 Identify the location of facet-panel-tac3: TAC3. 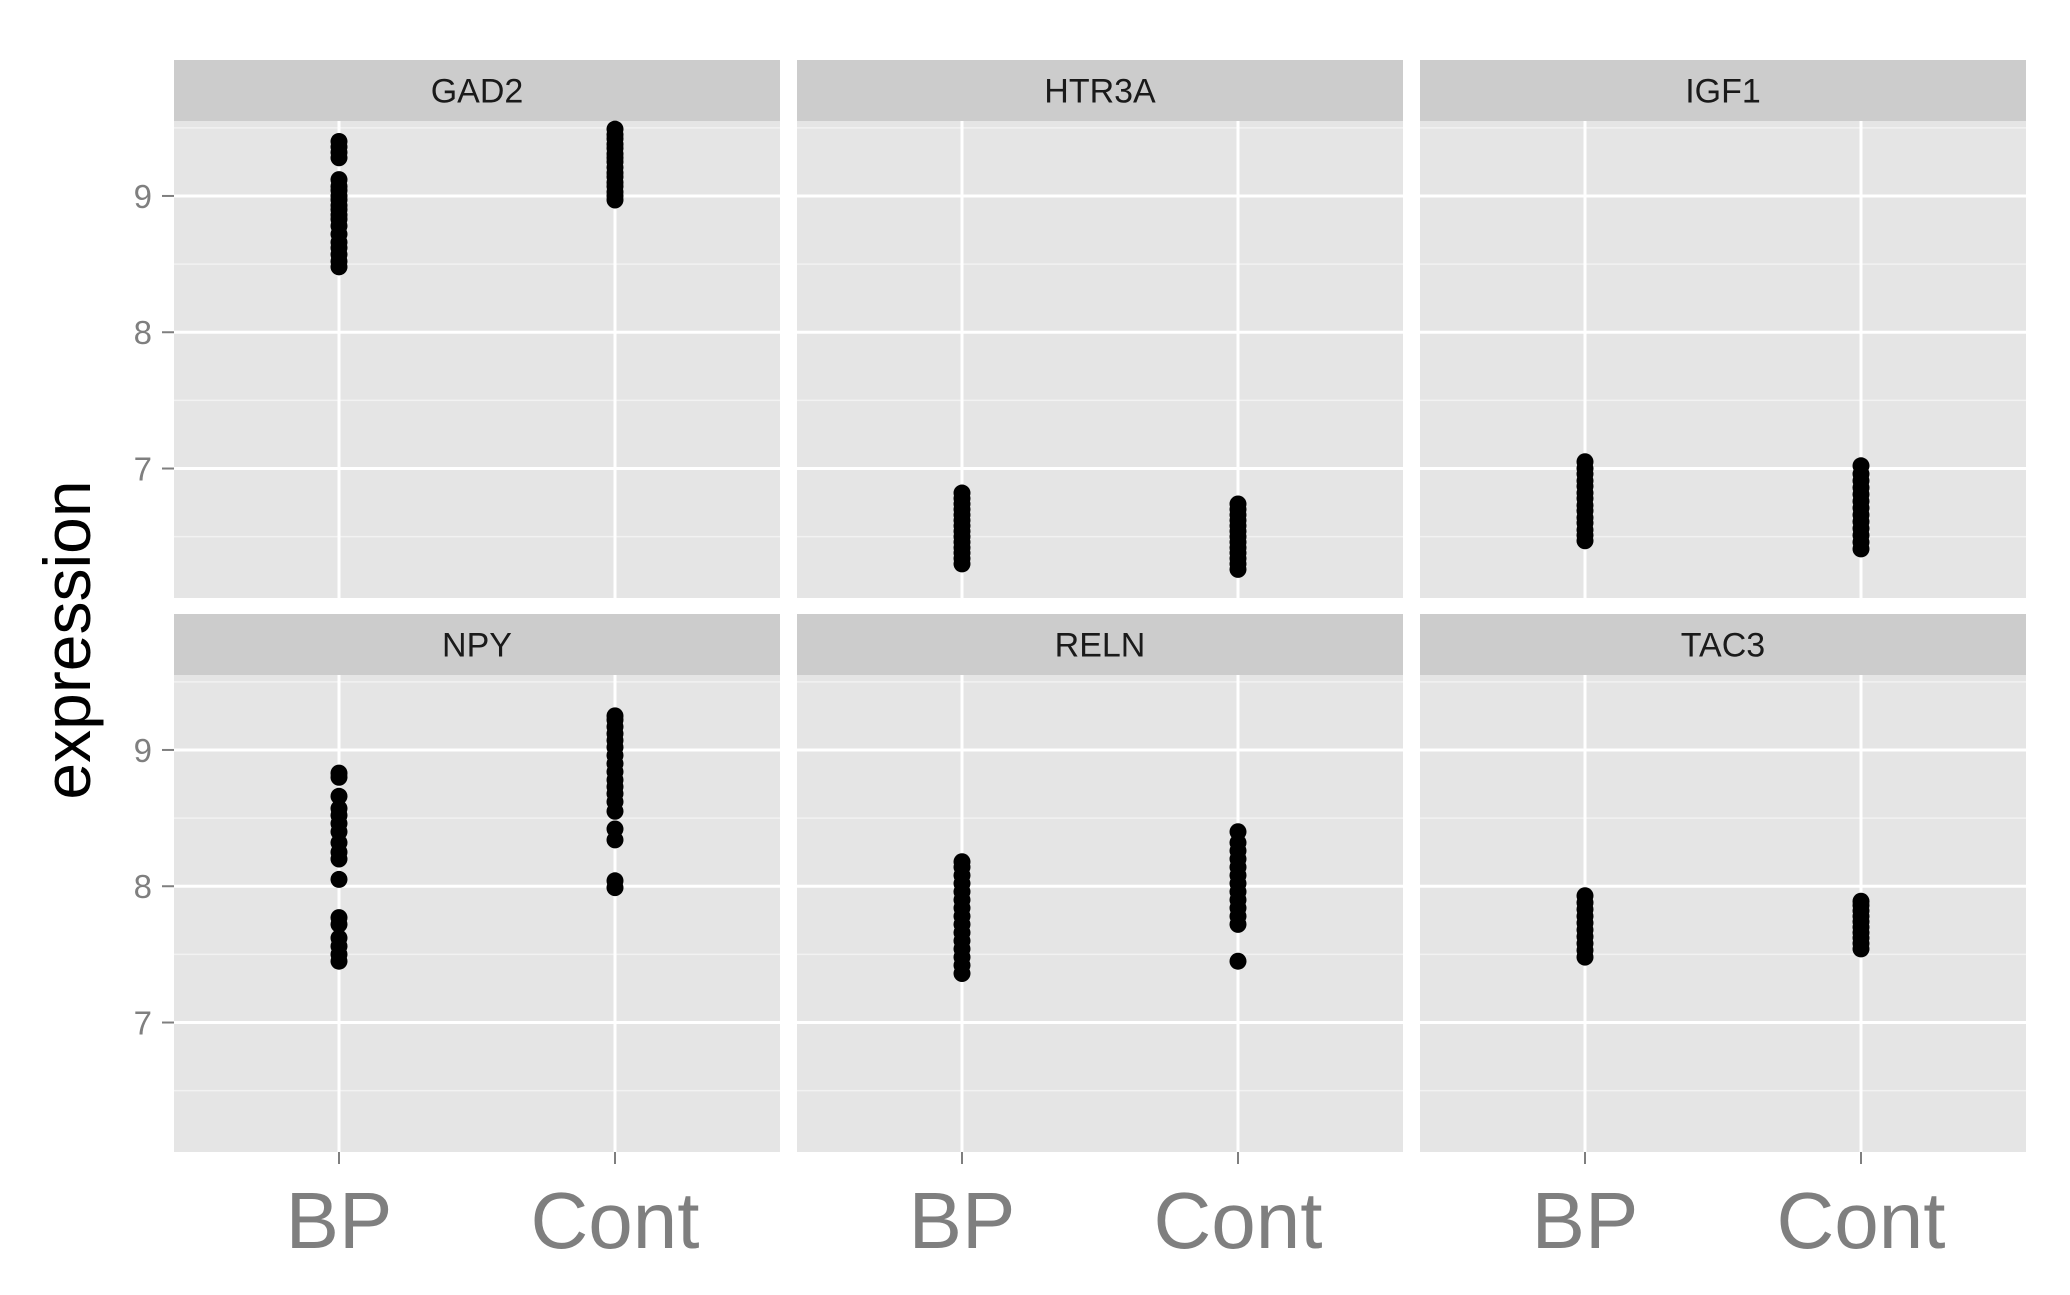
(1723, 883).